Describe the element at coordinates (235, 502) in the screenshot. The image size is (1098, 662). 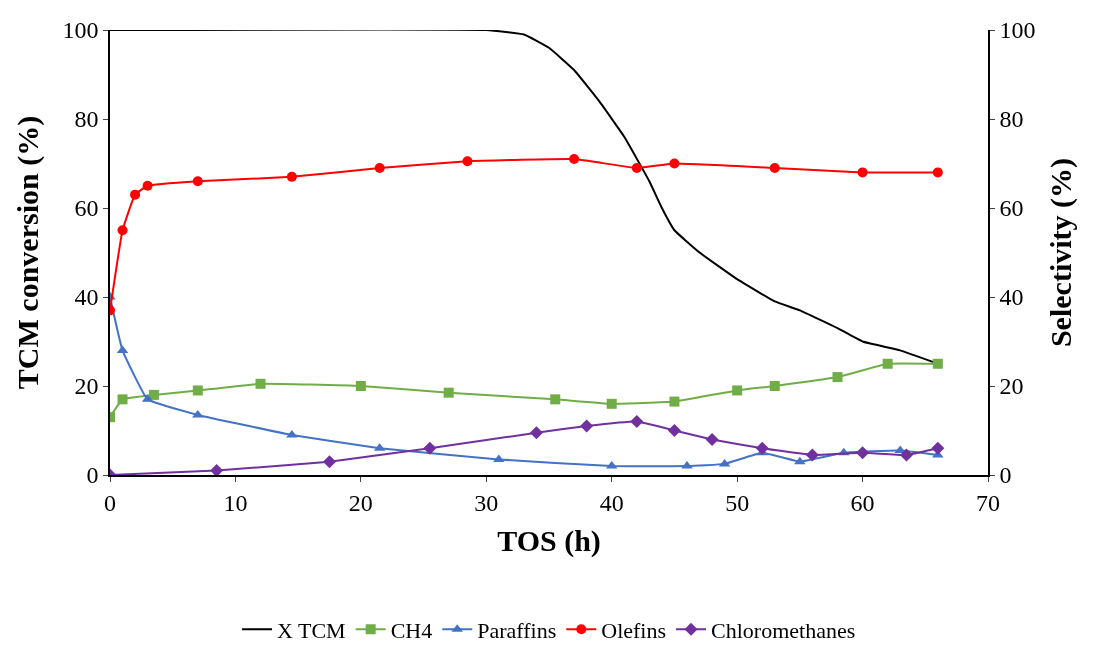
I see `x-tick-label: 10` at that location.